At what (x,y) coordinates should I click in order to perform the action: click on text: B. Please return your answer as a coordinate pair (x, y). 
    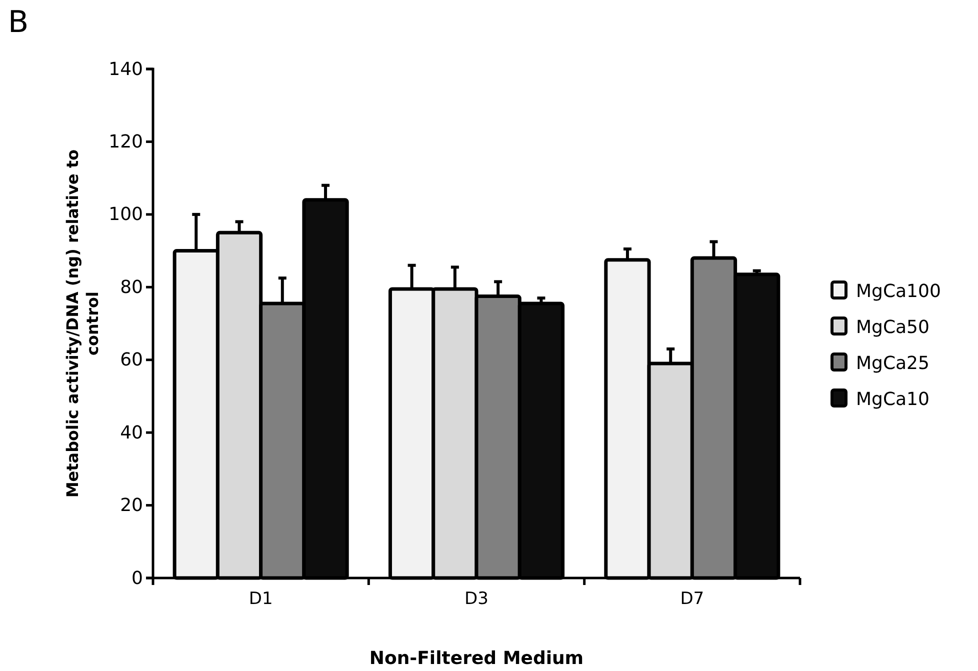
    Looking at the image, I should click on (18, 22).